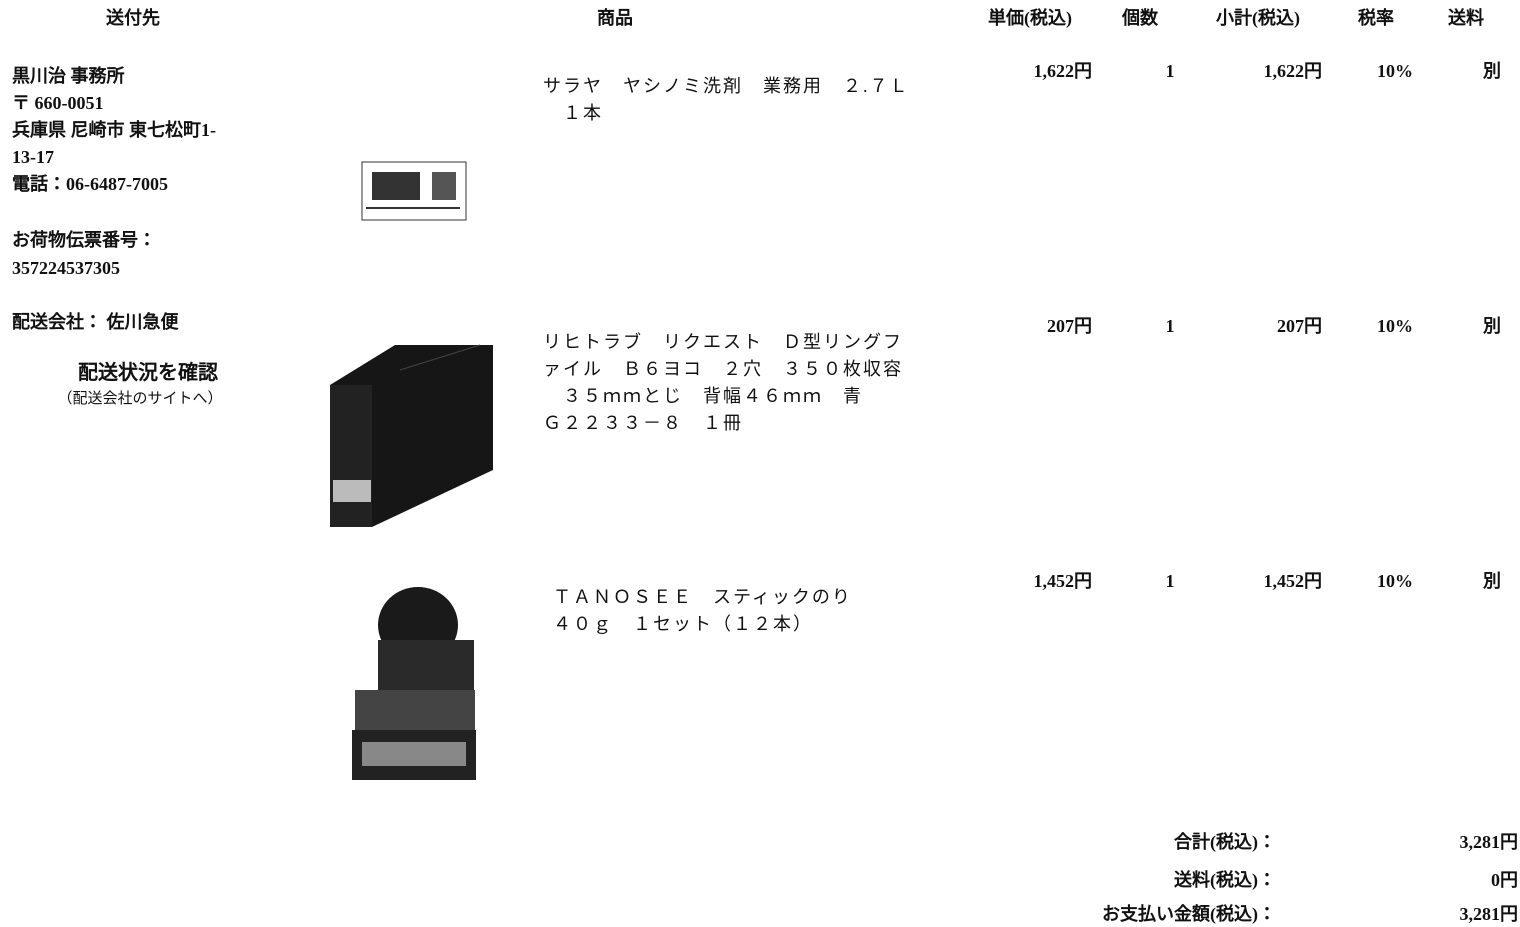 The width and height of the screenshot is (1520, 927). I want to click on product-name: ４０ｇ １セット（１２本）, so click(683, 624).